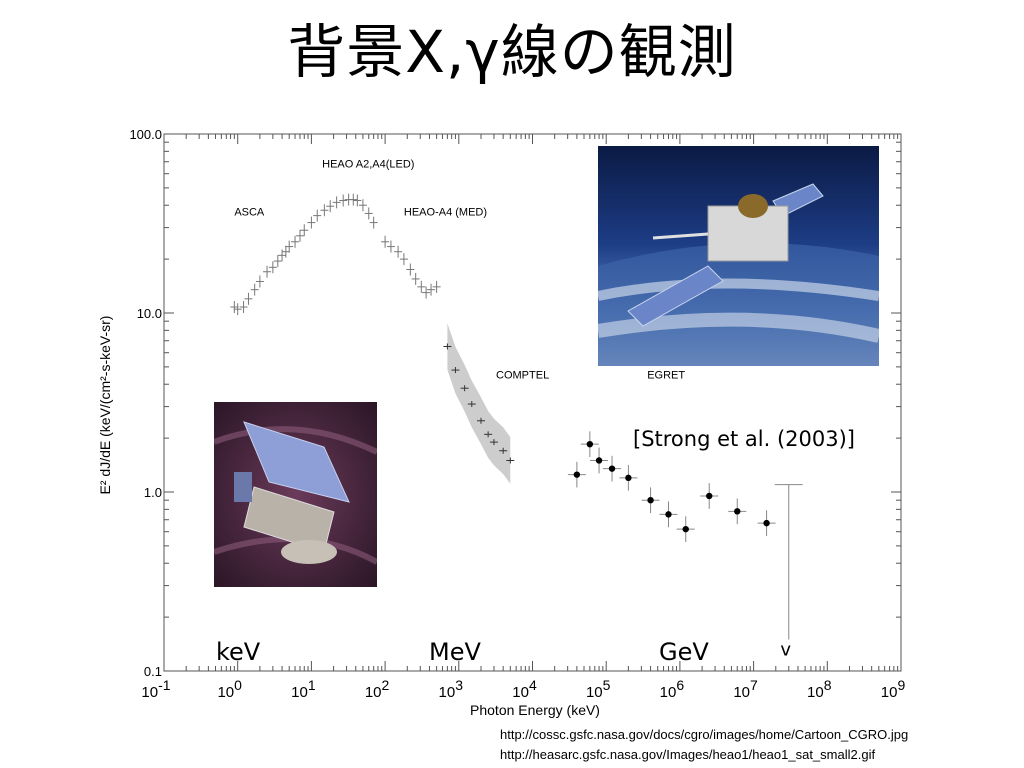 The height and width of the screenshot is (768, 1024). I want to click on instrument-label: EGRET, so click(666, 376).